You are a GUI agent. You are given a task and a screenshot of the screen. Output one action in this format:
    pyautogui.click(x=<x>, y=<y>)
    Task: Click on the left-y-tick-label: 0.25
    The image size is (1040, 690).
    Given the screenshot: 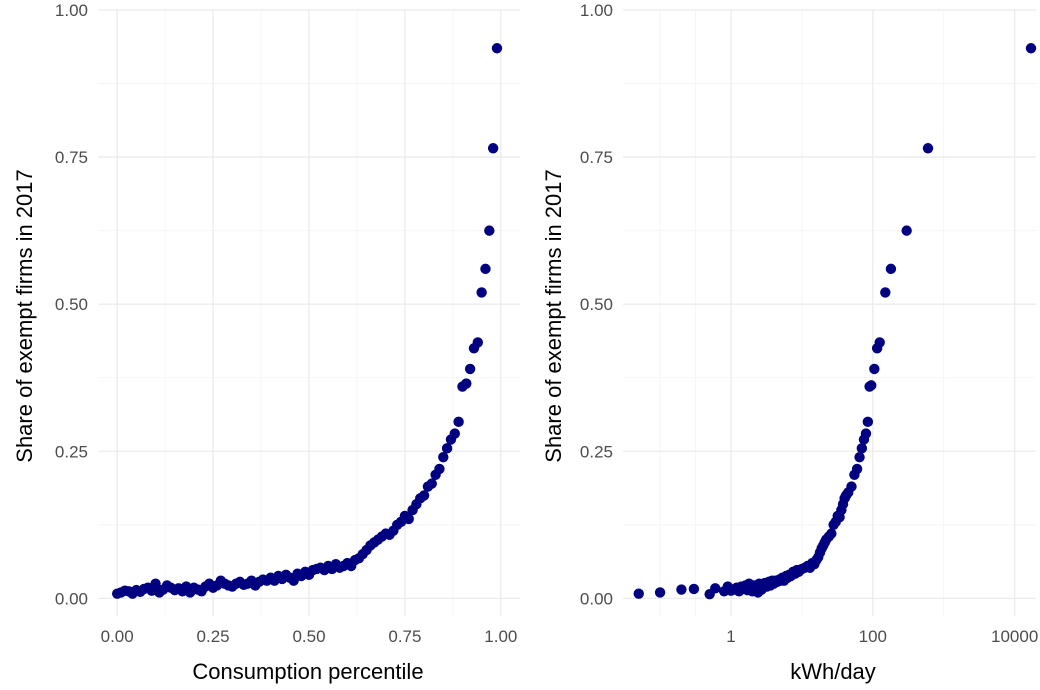 What is the action you would take?
    pyautogui.click(x=71, y=451)
    